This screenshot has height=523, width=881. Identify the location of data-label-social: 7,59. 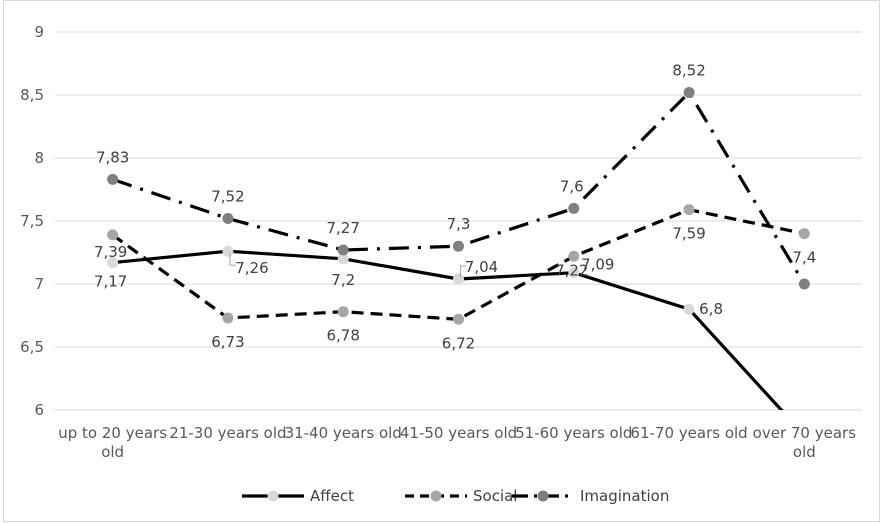
(688, 234).